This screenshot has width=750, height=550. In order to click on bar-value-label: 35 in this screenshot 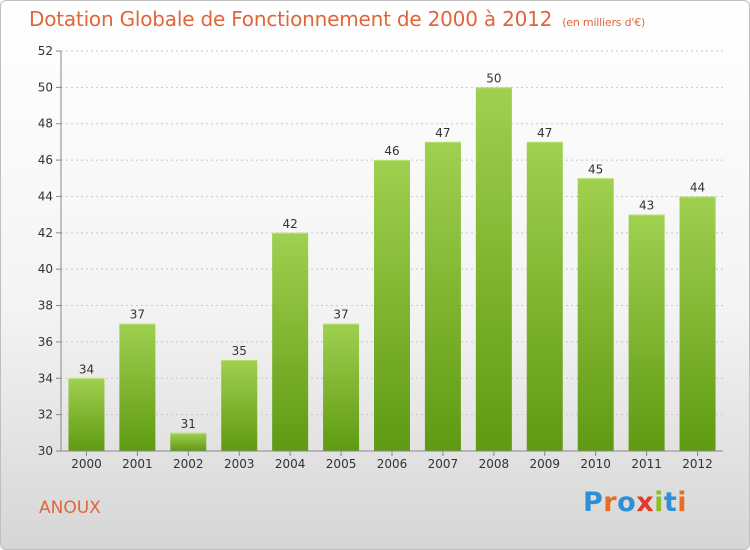, I will do `click(239, 351)`.